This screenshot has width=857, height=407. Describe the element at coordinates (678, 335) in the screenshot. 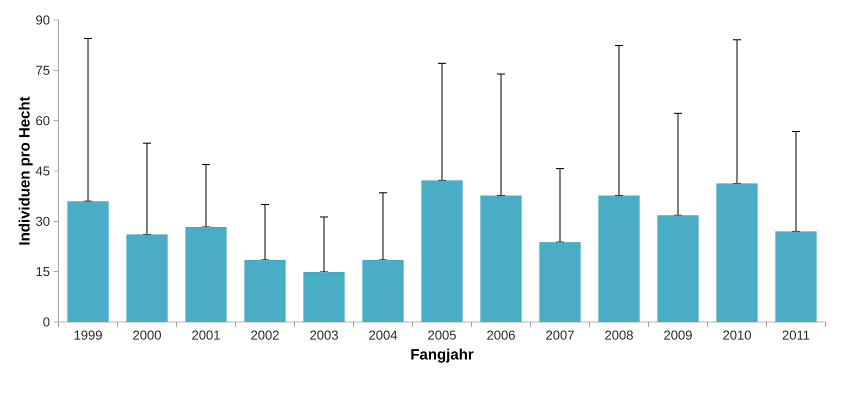

I see `x-tick-label: 2009` at that location.